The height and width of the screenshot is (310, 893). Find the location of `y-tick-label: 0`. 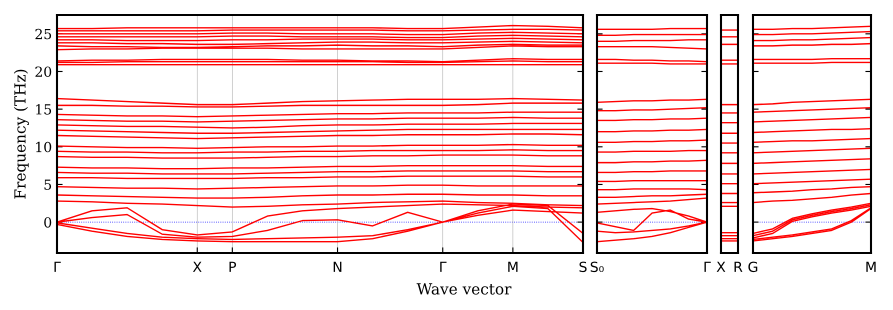

y-tick-label: 0 is located at coordinates (48, 222).